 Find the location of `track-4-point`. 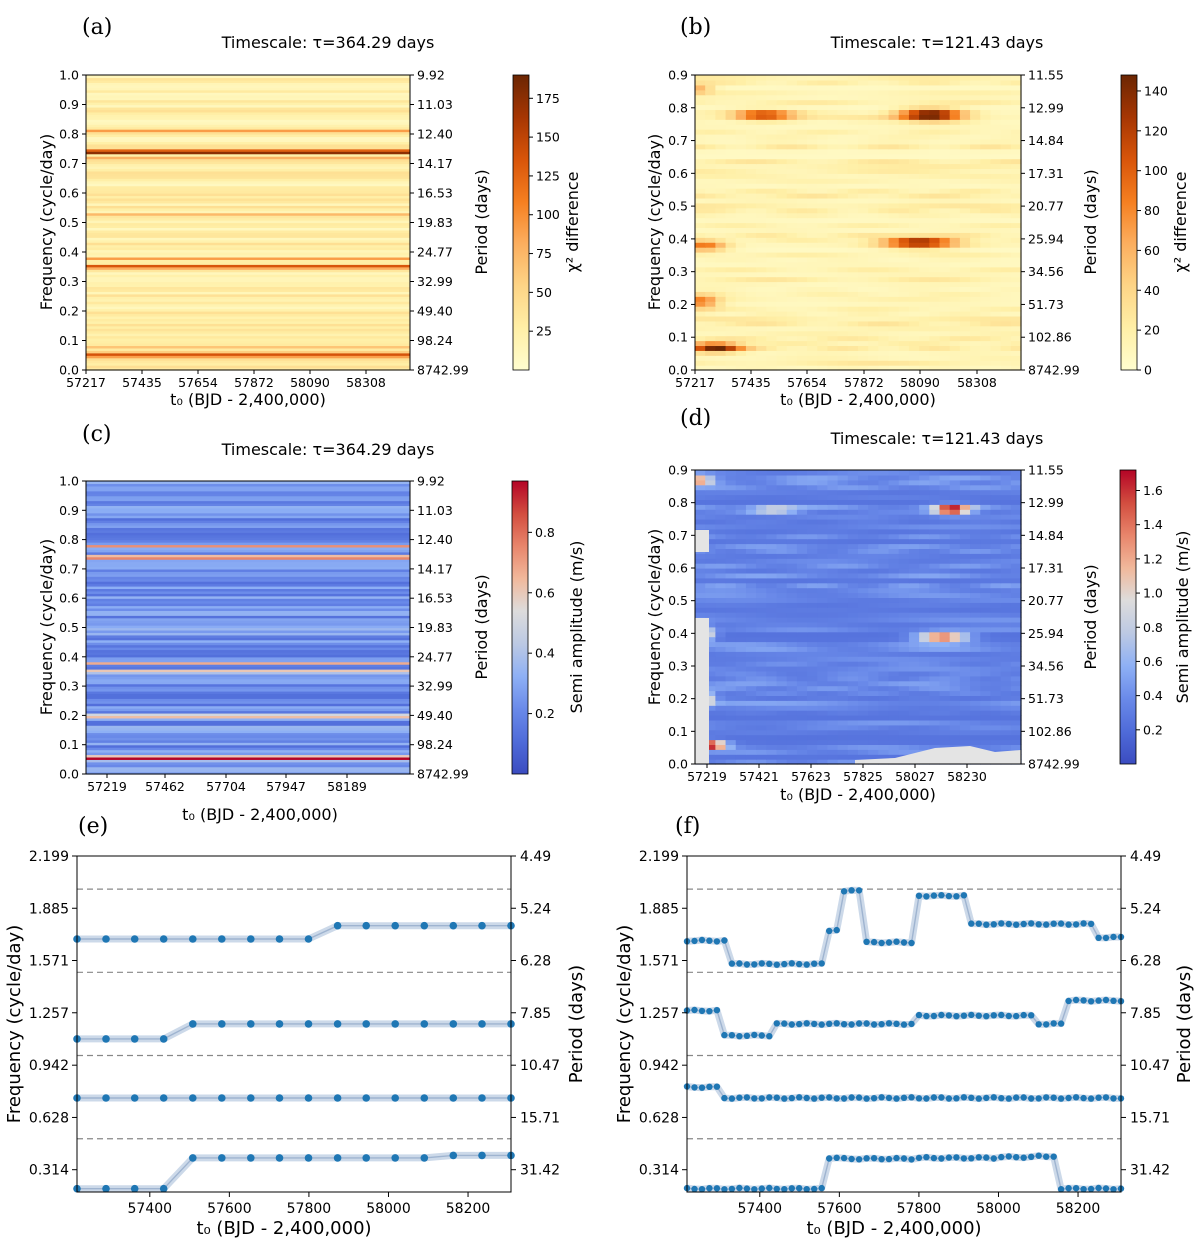

track-4-point is located at coordinates (717, 941).